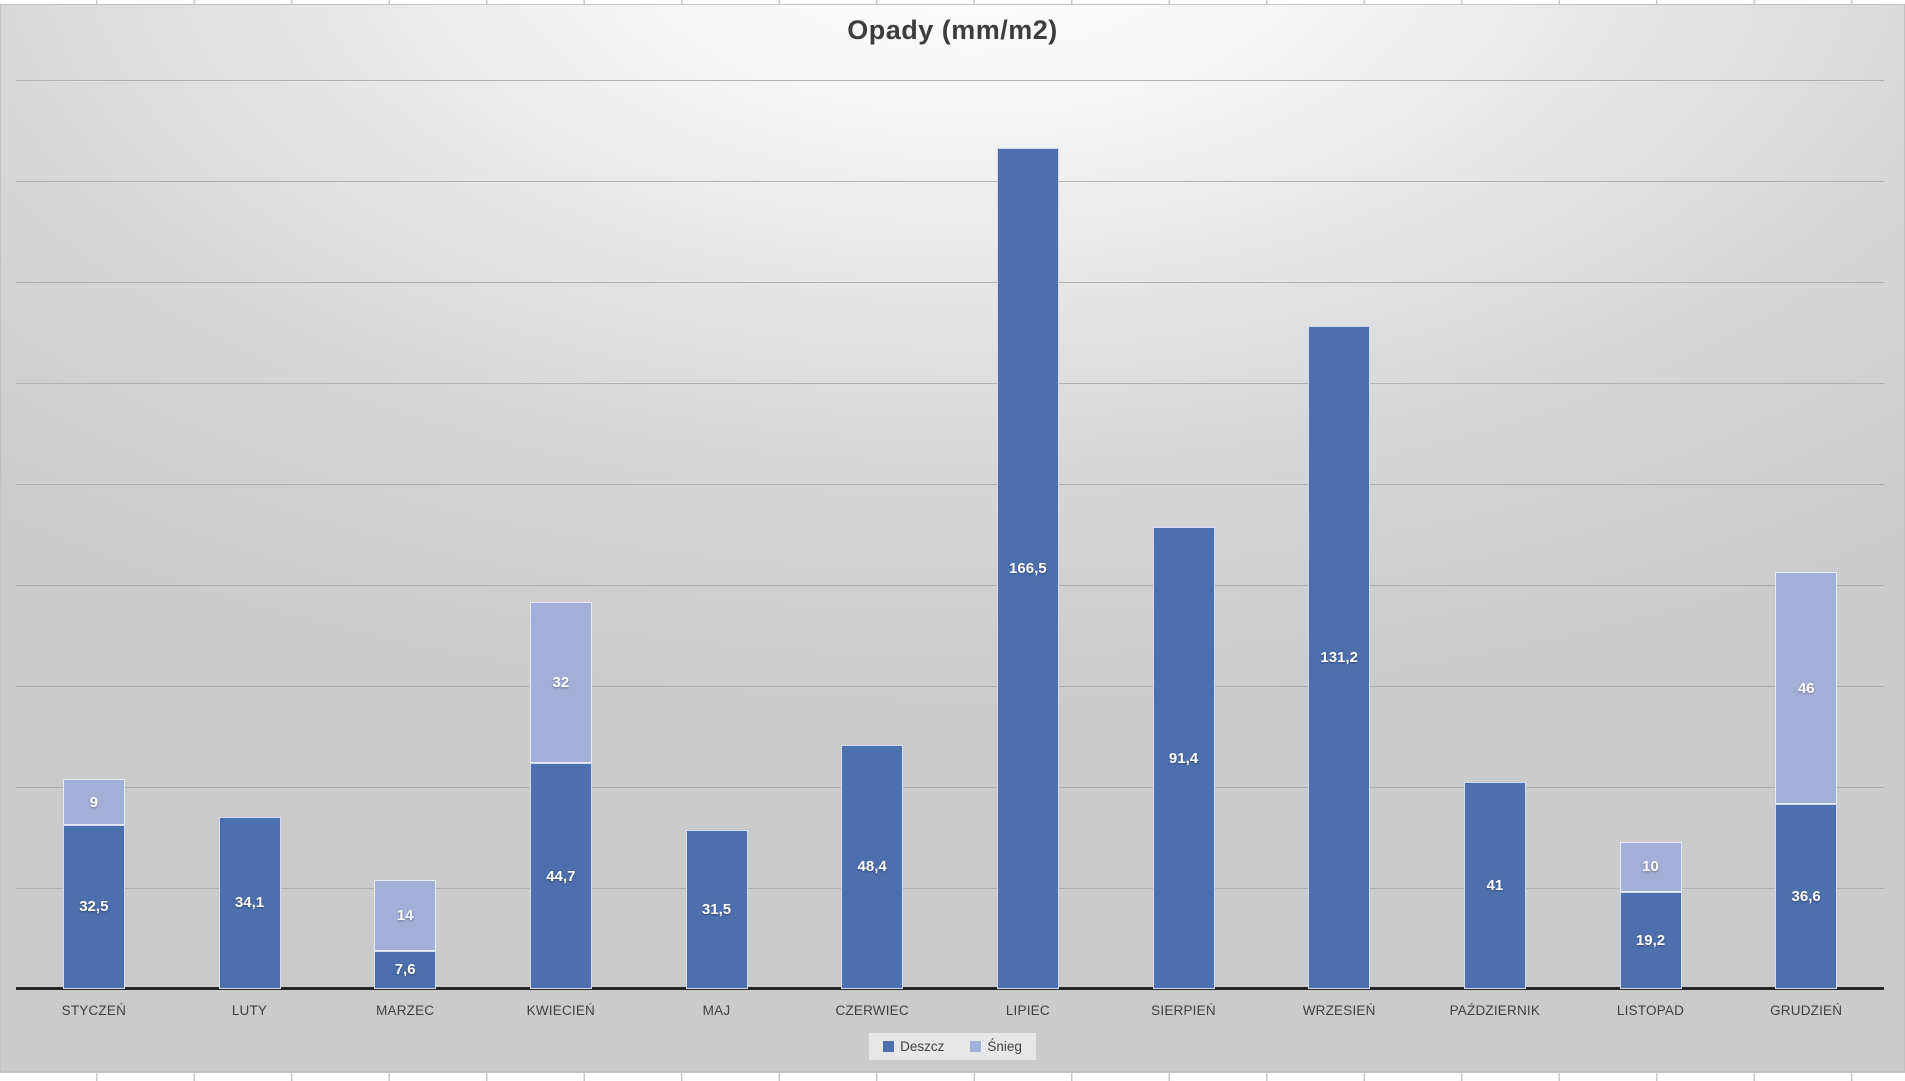  Describe the element at coordinates (922, 1046) in the screenshot. I see `legend-label-deszcz: Deszcz` at that location.